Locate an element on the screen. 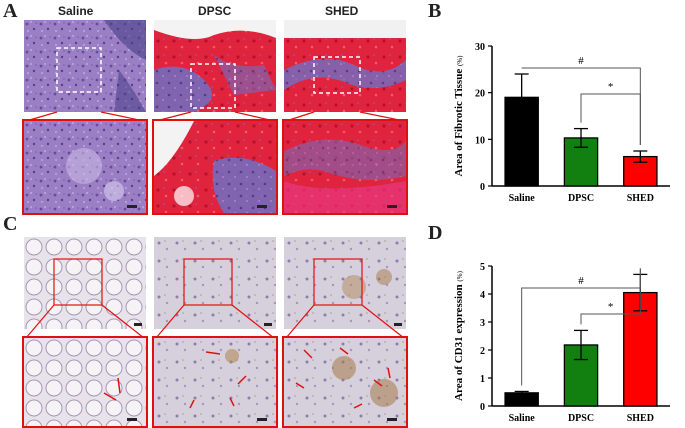 The image size is (685, 428). ihc-dpsc-zoom is located at coordinates (215, 382).